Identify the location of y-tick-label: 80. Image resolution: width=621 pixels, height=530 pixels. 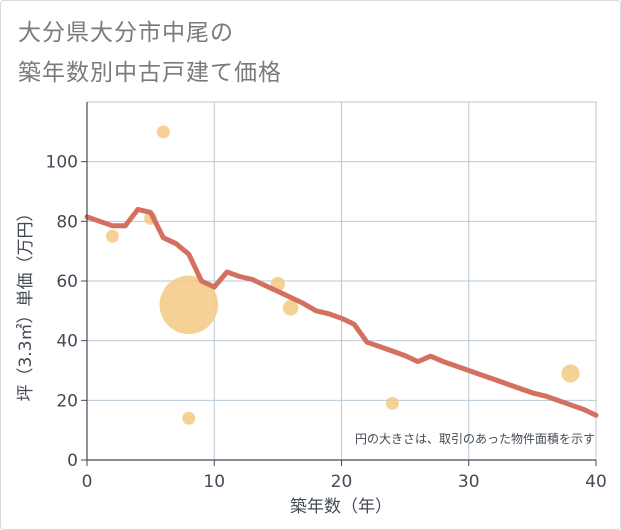
(67, 222).